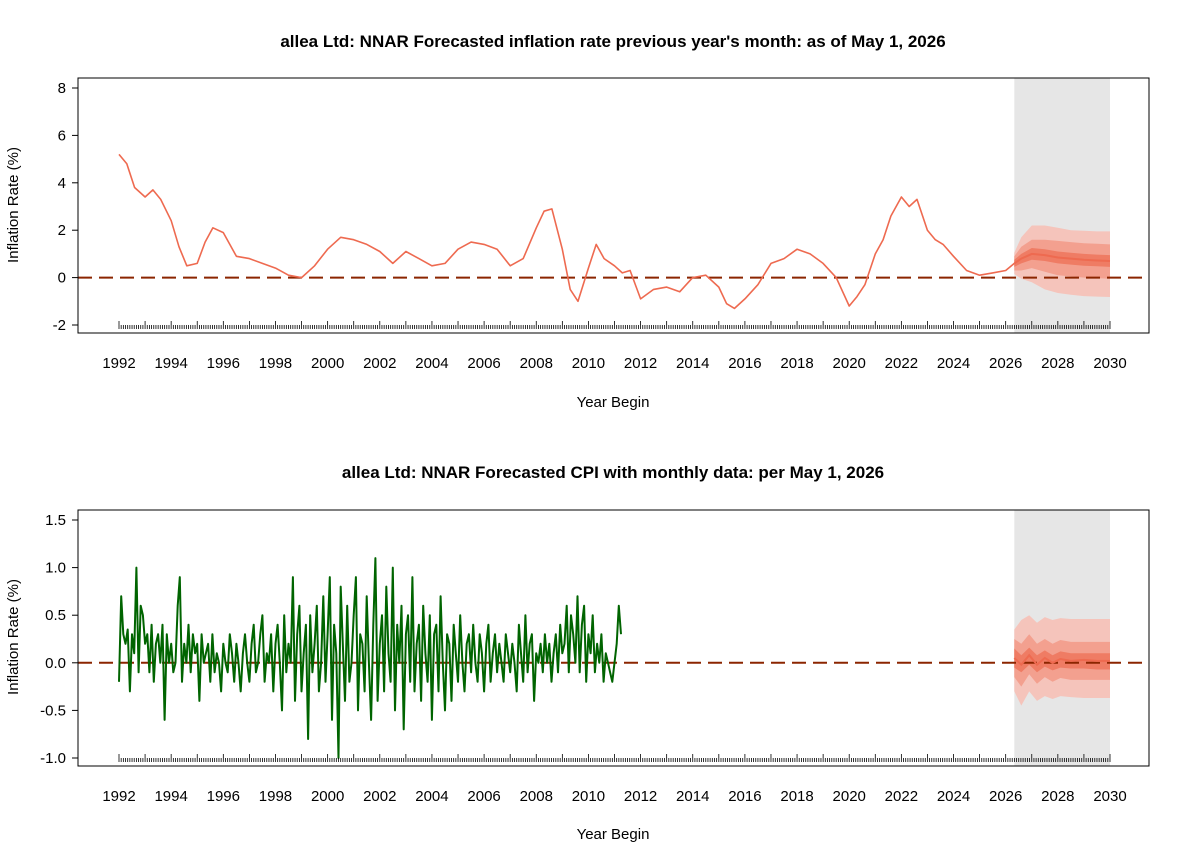  What do you see at coordinates (62, 230) in the screenshot?
I see `y-tick-label: 2` at bounding box center [62, 230].